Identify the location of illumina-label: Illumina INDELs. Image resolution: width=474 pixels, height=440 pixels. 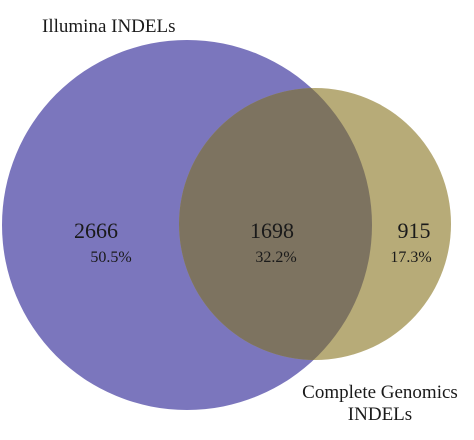
(109, 26).